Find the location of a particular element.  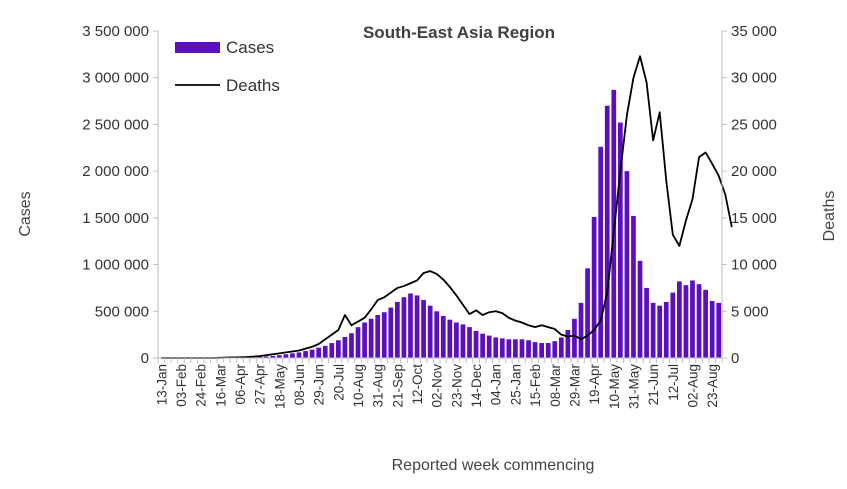

x-tick-label: 02-Nov is located at coordinates (437, 386).